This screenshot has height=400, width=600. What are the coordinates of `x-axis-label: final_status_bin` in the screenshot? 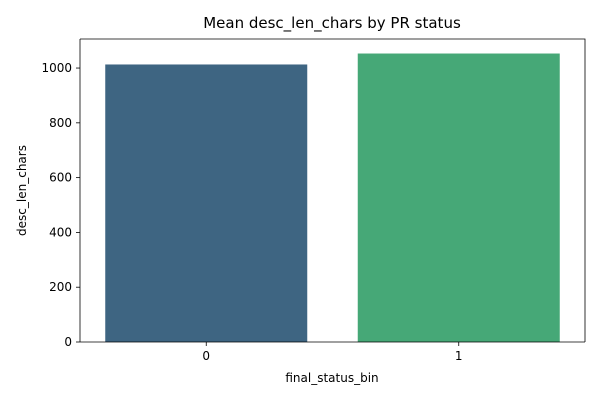 It's located at (331, 378).